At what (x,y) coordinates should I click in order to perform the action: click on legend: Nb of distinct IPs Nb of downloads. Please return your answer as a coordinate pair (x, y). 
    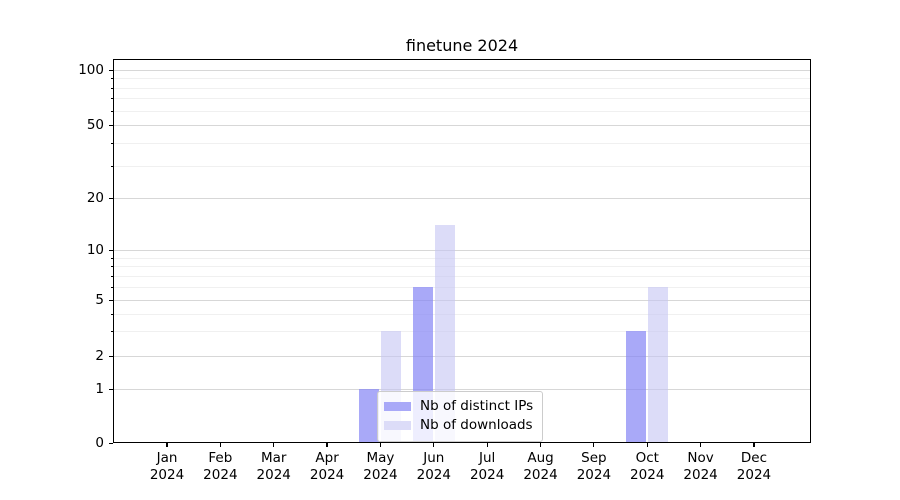
    Looking at the image, I should click on (460, 416).